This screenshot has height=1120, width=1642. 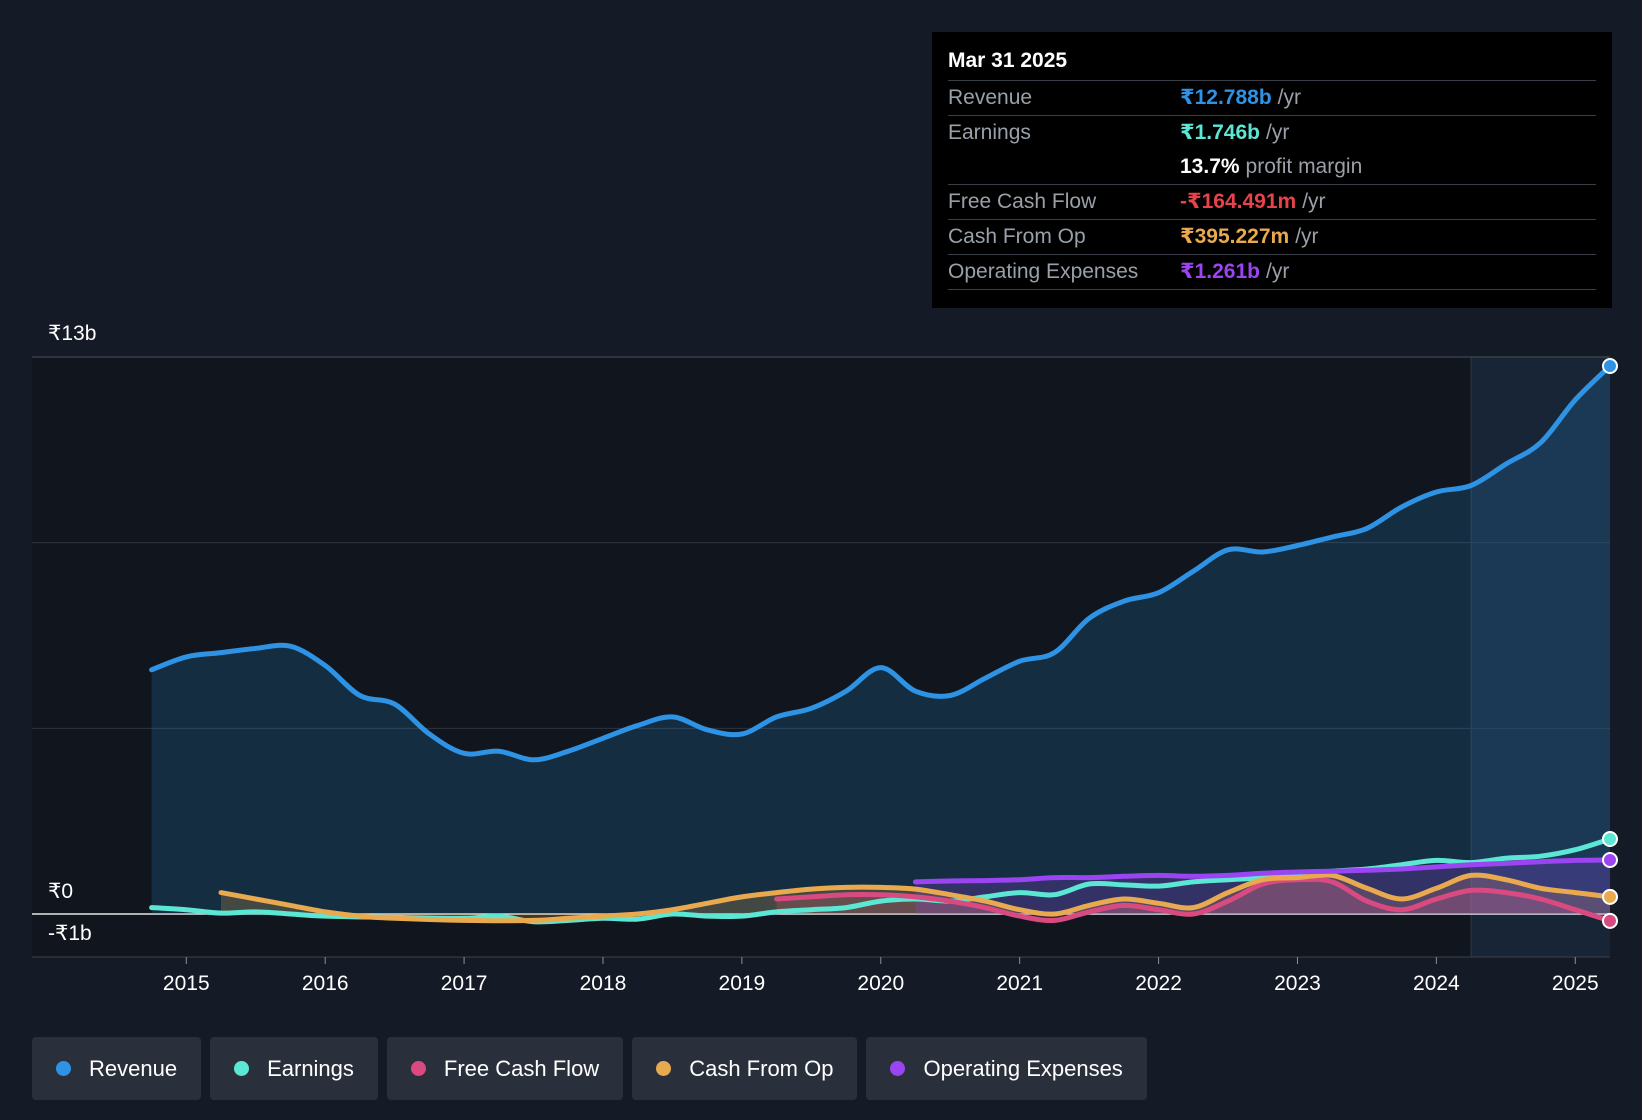 I want to click on x-tick-label: 2015, so click(x=186, y=983).